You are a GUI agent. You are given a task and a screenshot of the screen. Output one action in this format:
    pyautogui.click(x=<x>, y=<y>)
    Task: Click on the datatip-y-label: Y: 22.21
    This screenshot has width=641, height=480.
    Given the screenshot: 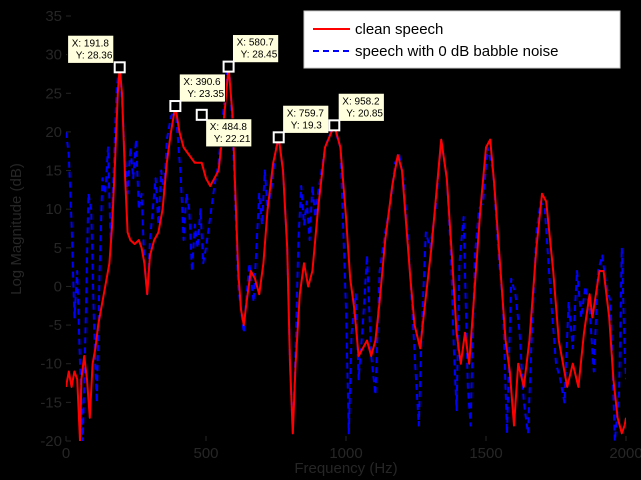 What is the action you would take?
    pyautogui.click(x=232, y=139)
    